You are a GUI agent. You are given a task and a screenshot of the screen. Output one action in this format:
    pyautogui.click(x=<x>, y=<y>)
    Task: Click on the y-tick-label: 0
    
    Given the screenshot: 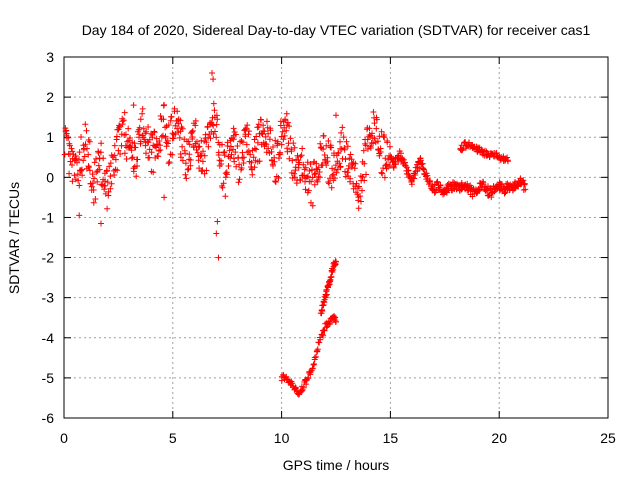 What is the action you would take?
    pyautogui.click(x=50, y=177)
    